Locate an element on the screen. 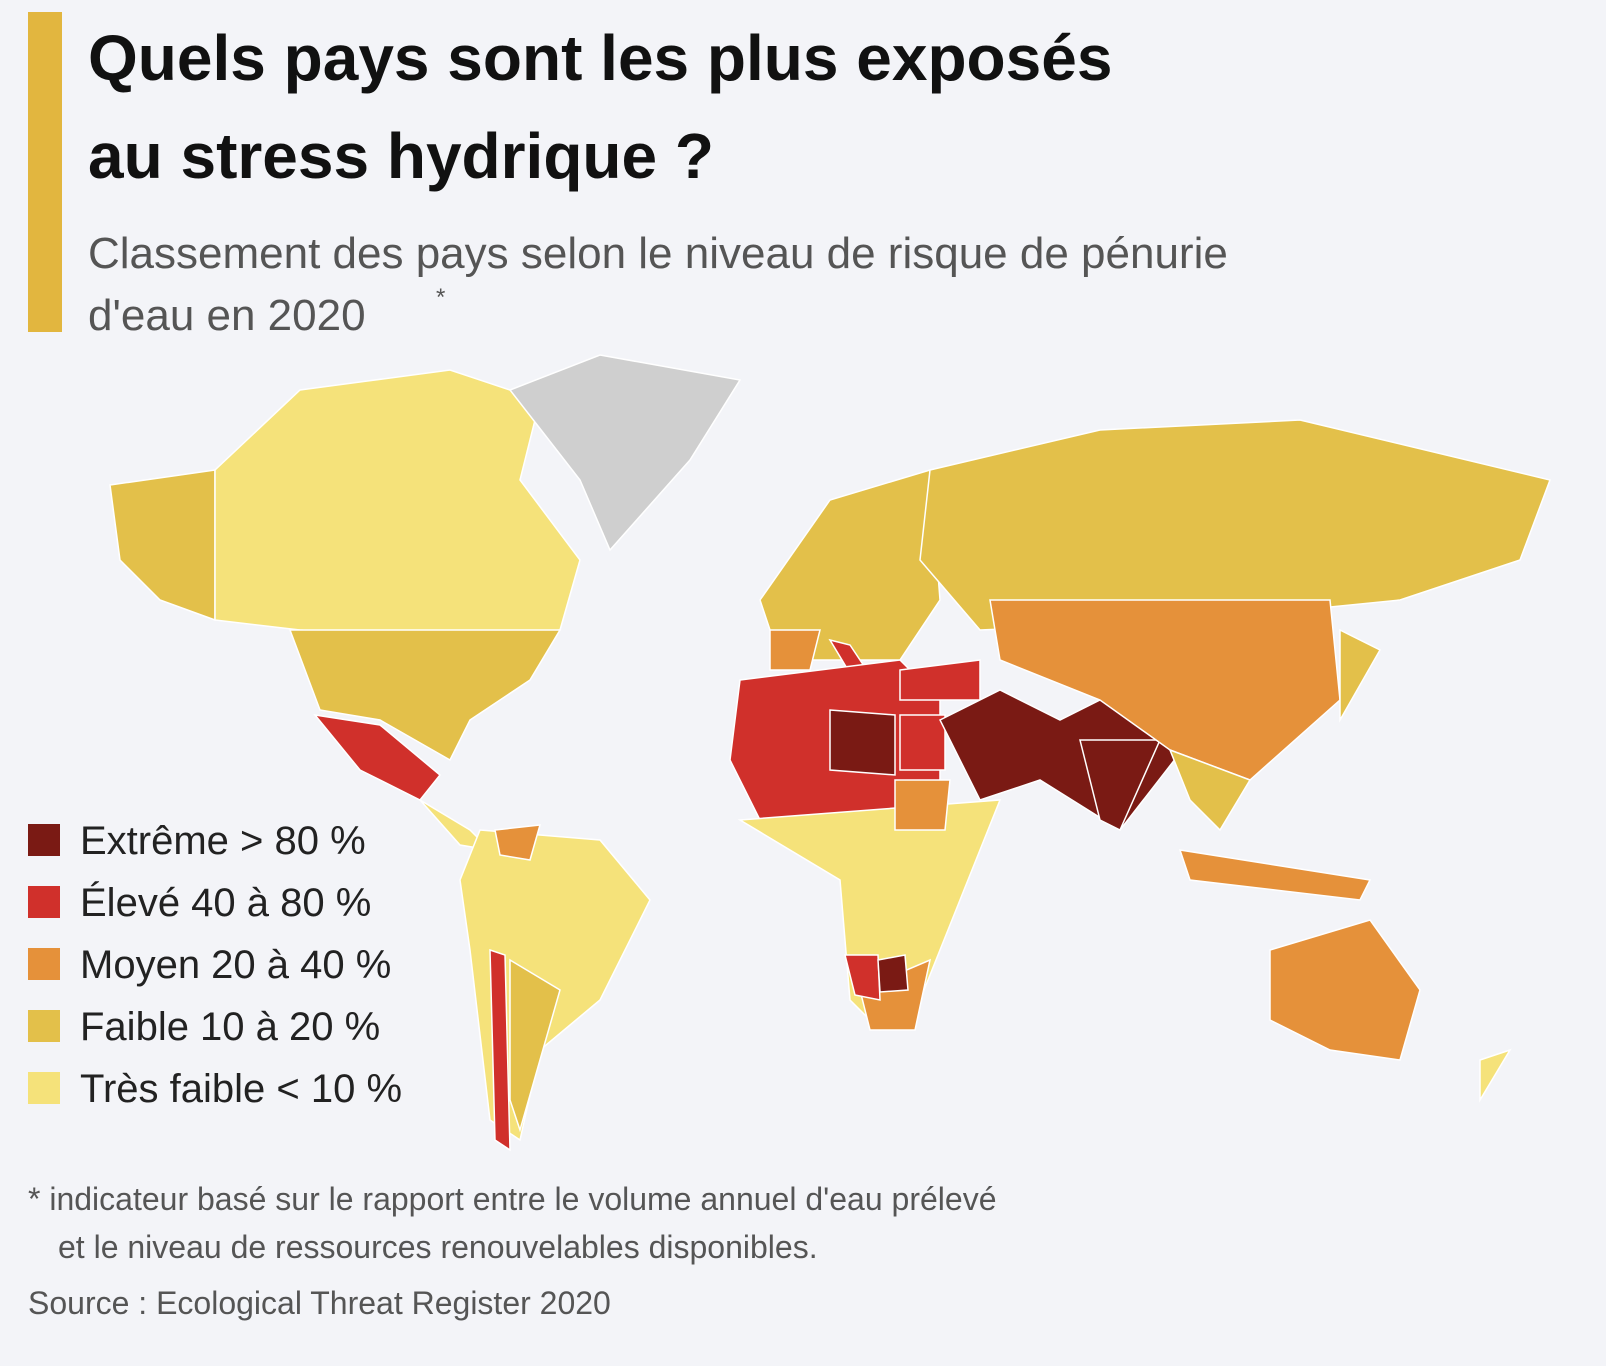  title: au stress hydrique ? is located at coordinates (401, 156).